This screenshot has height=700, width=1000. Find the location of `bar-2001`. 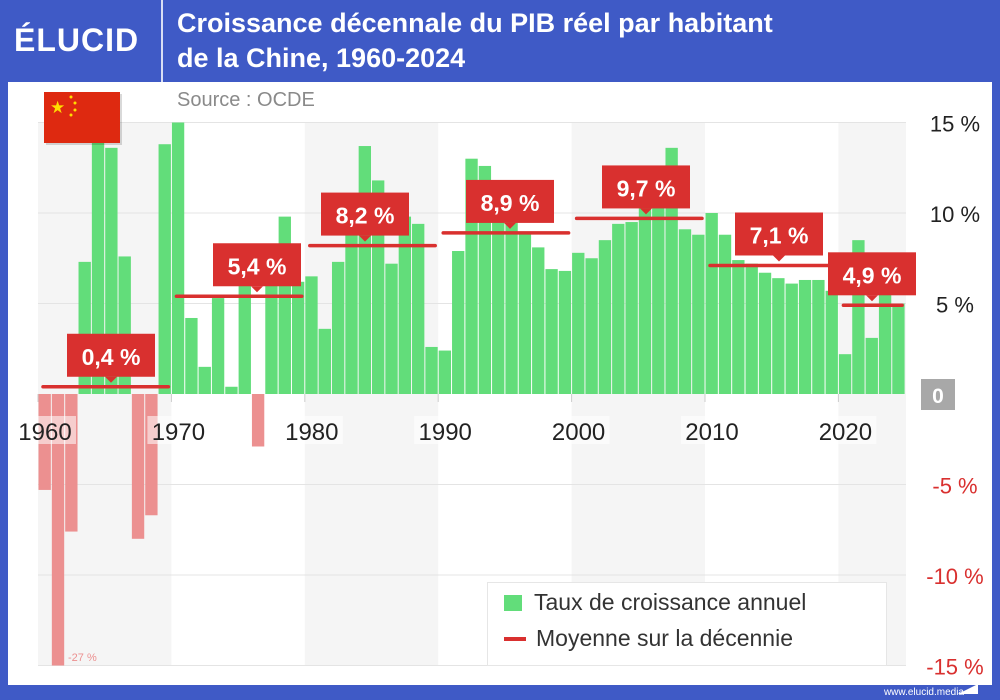

bar-2001 is located at coordinates (591, 326).